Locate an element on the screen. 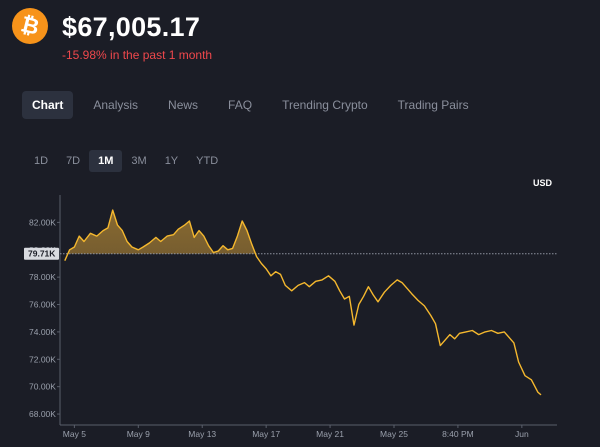  range-1y-button: 1Y is located at coordinates (171, 161).